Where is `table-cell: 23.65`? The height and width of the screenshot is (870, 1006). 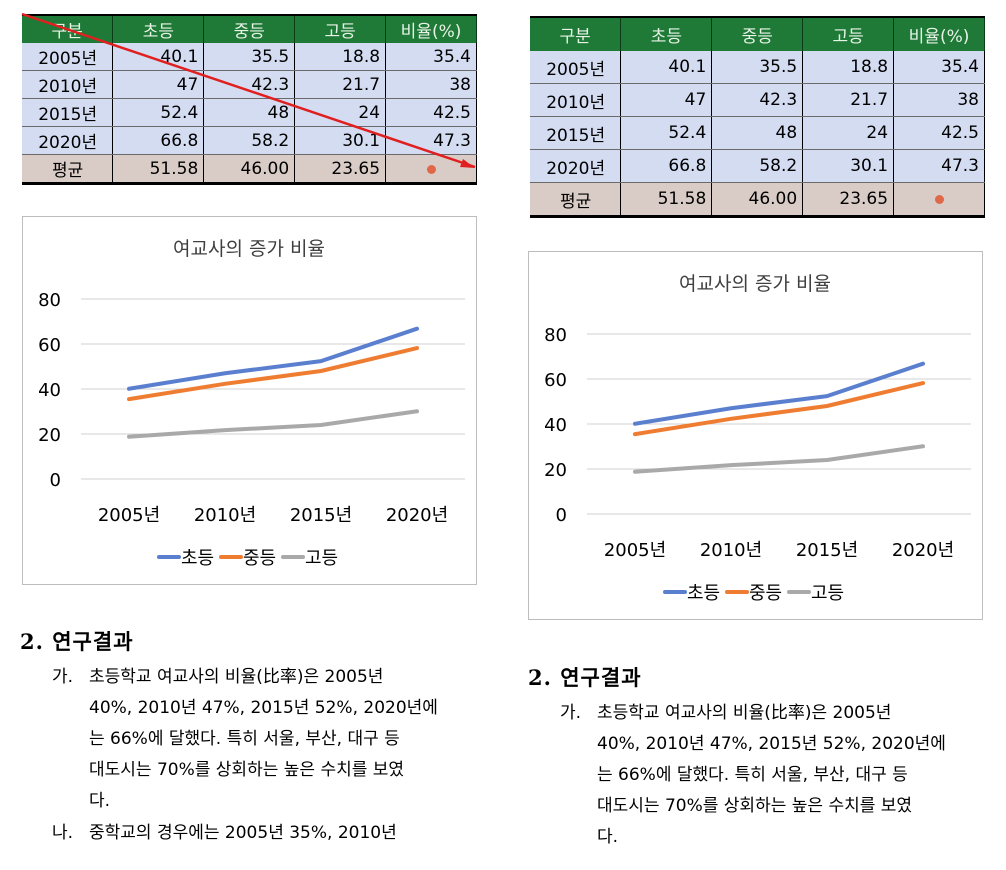
table-cell: 23.65 is located at coordinates (848, 200).